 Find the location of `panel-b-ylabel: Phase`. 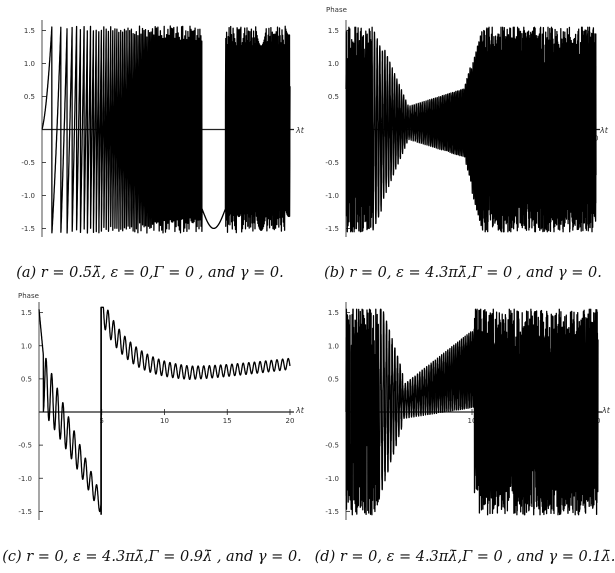

panel-b-ylabel: Phase is located at coordinates (336, 10).